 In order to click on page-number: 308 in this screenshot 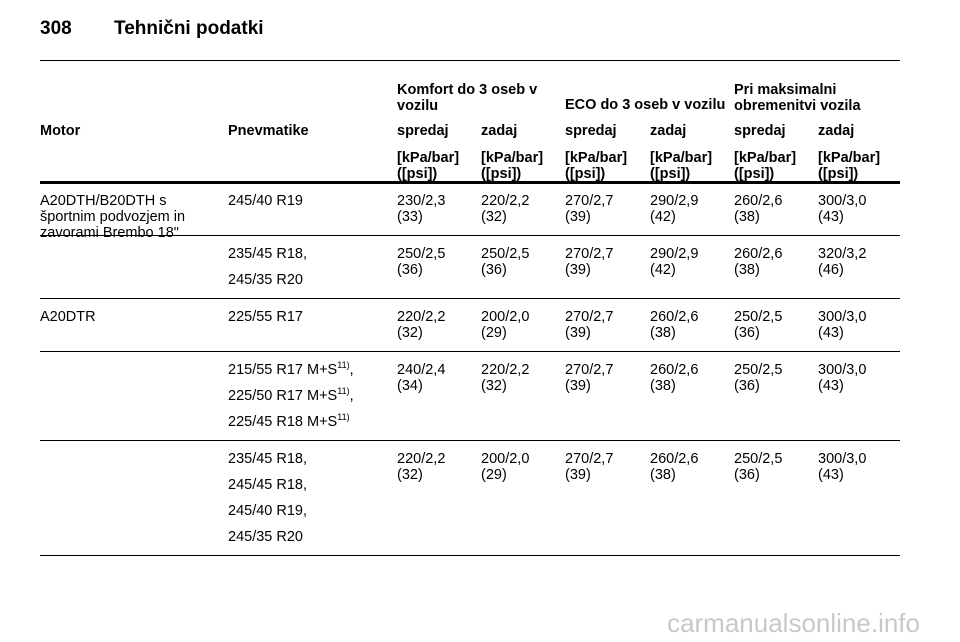, I will do `click(56, 28)`.